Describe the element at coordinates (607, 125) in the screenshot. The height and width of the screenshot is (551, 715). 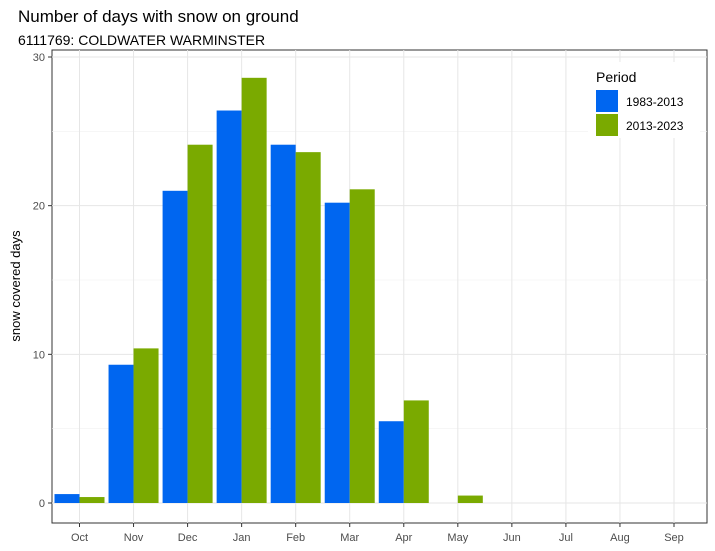
I see `legend-swatch-2013-2023` at that location.